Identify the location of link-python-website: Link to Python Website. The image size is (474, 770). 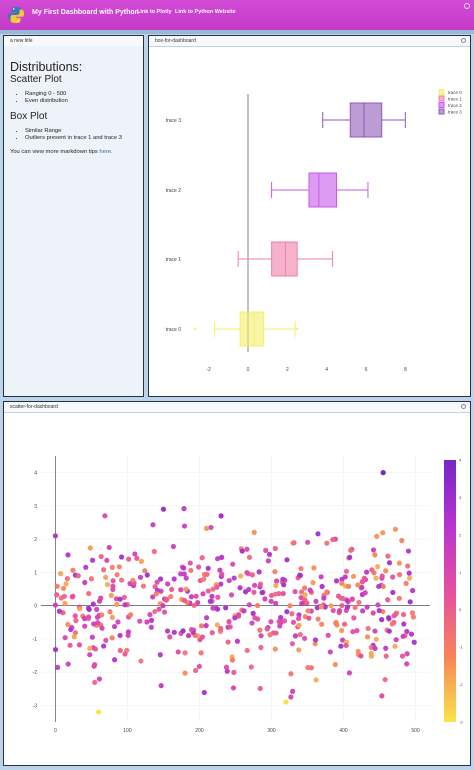
(205, 12).